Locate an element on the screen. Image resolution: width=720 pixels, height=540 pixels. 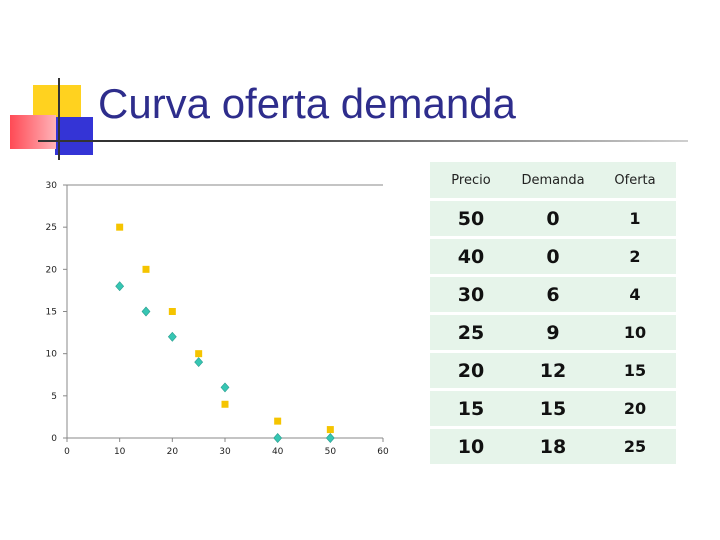
x-tick-label: 40 is located at coordinates (278, 452).